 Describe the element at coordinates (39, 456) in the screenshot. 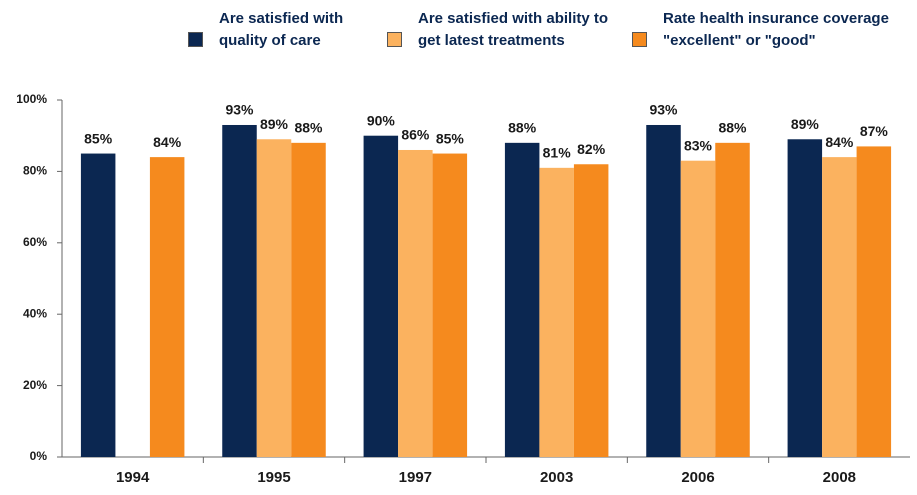

I see `y-tick-label: 0%` at that location.